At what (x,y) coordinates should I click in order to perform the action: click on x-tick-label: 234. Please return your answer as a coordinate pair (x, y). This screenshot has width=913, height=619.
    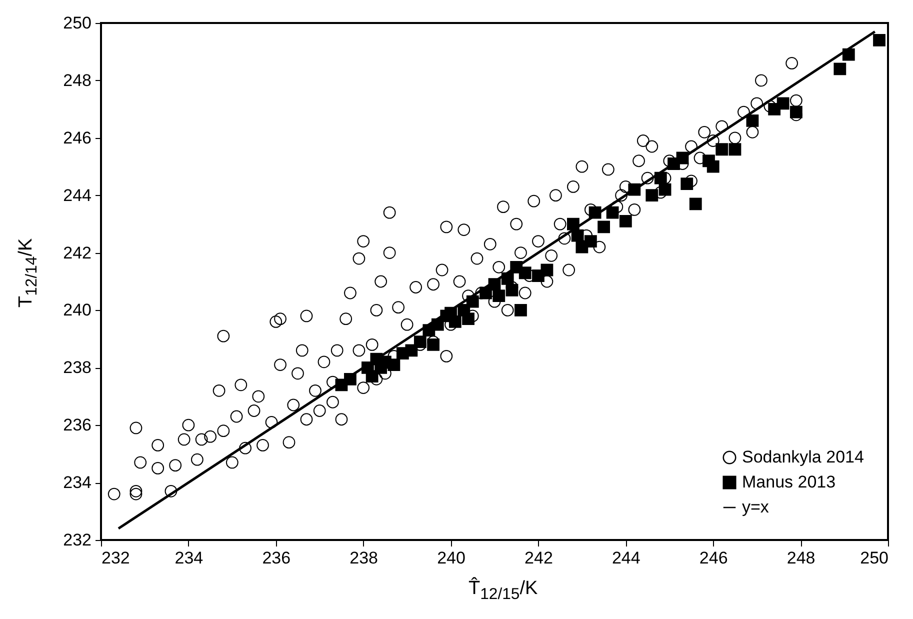
    Looking at the image, I should click on (189, 558).